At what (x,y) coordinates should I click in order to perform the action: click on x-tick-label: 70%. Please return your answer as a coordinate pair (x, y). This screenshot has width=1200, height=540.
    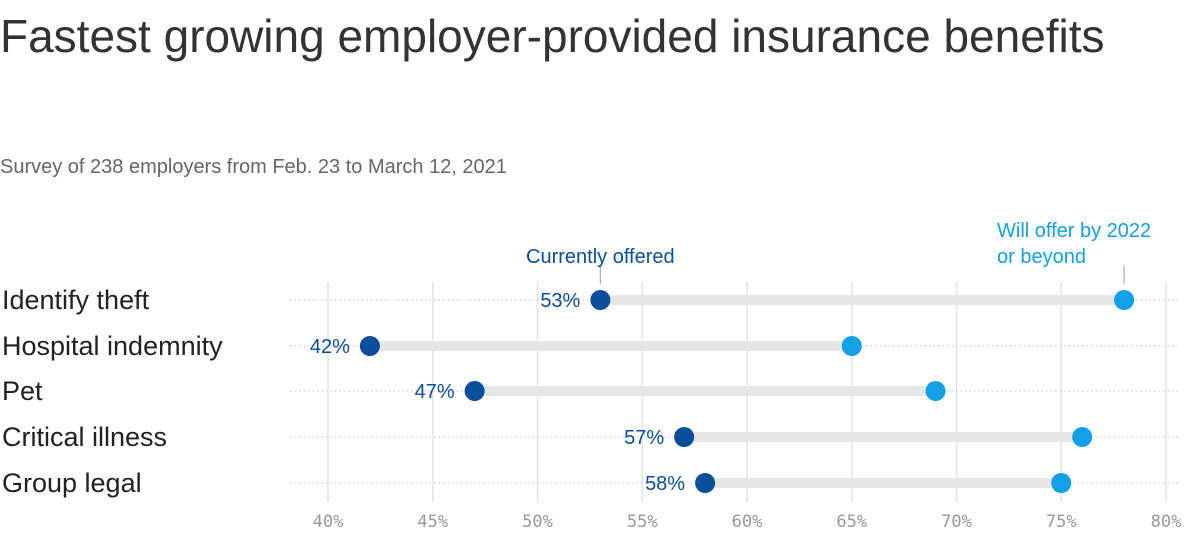
    Looking at the image, I should click on (956, 522).